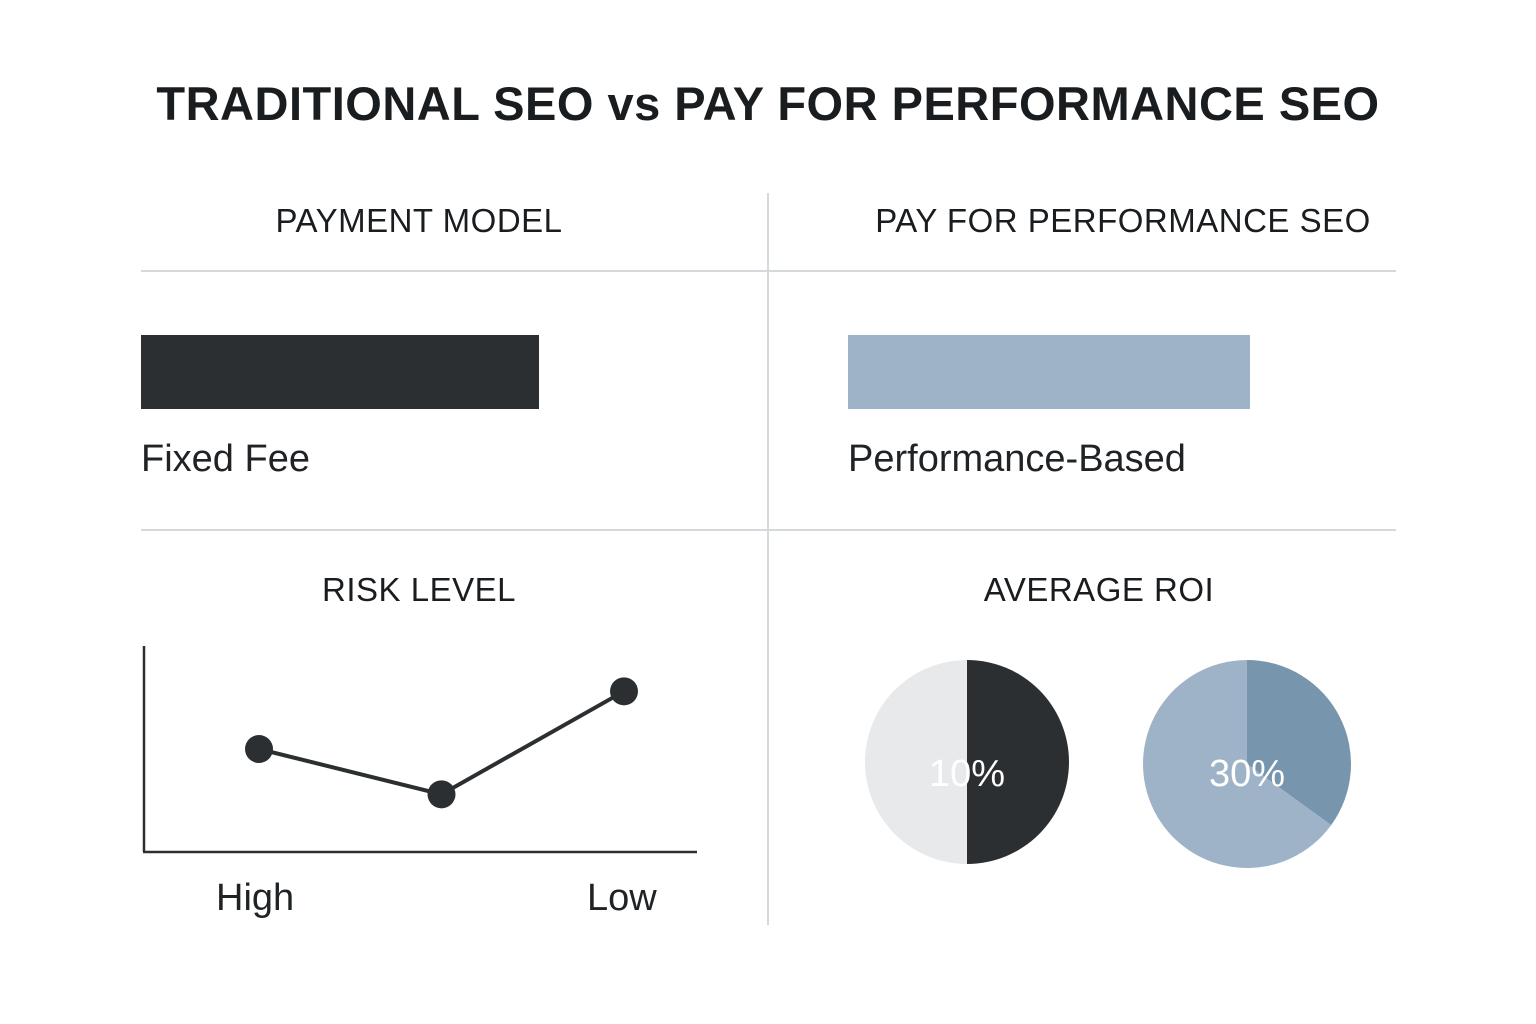  I want to click on middle-divider, so click(768, 530).